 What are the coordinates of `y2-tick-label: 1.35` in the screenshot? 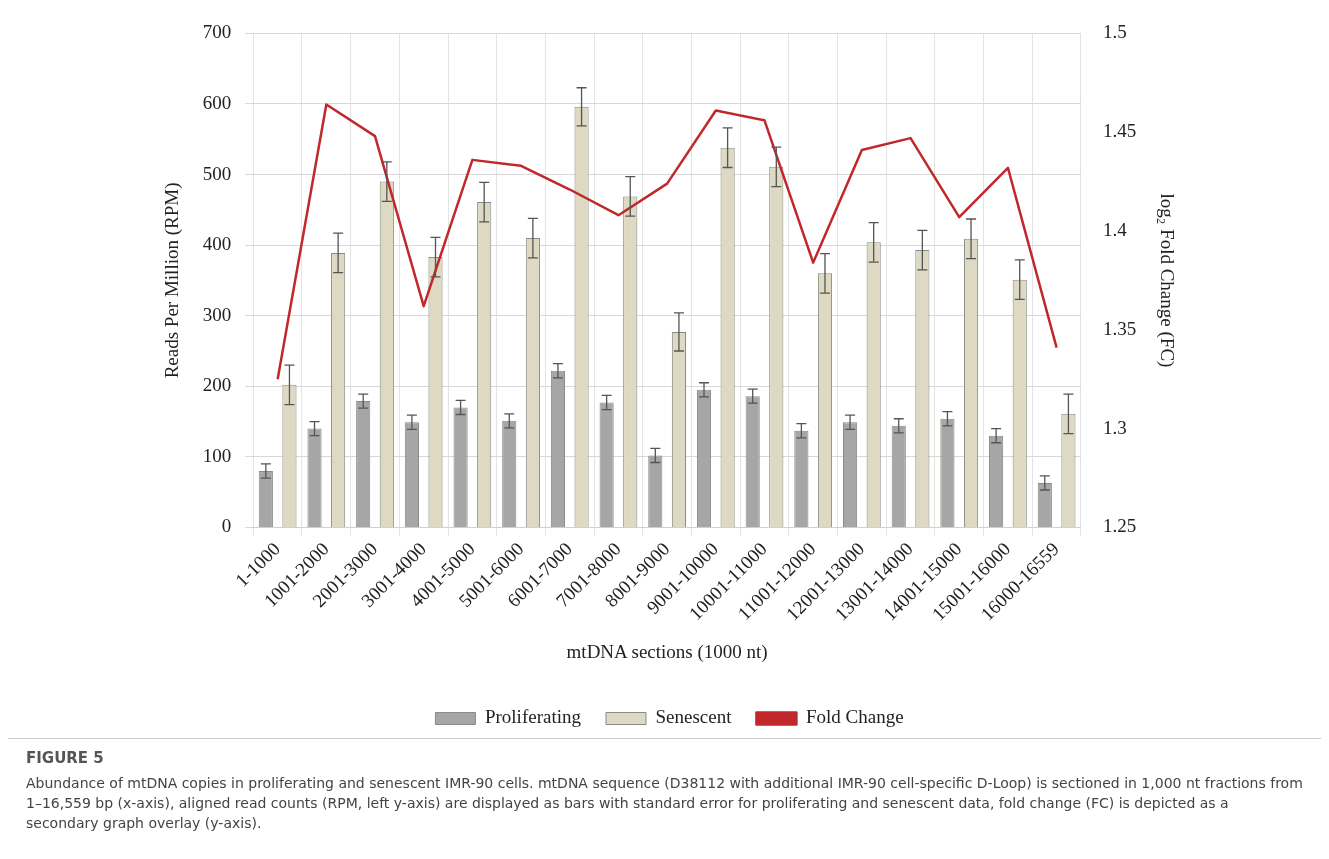 It's located at (1119, 328).